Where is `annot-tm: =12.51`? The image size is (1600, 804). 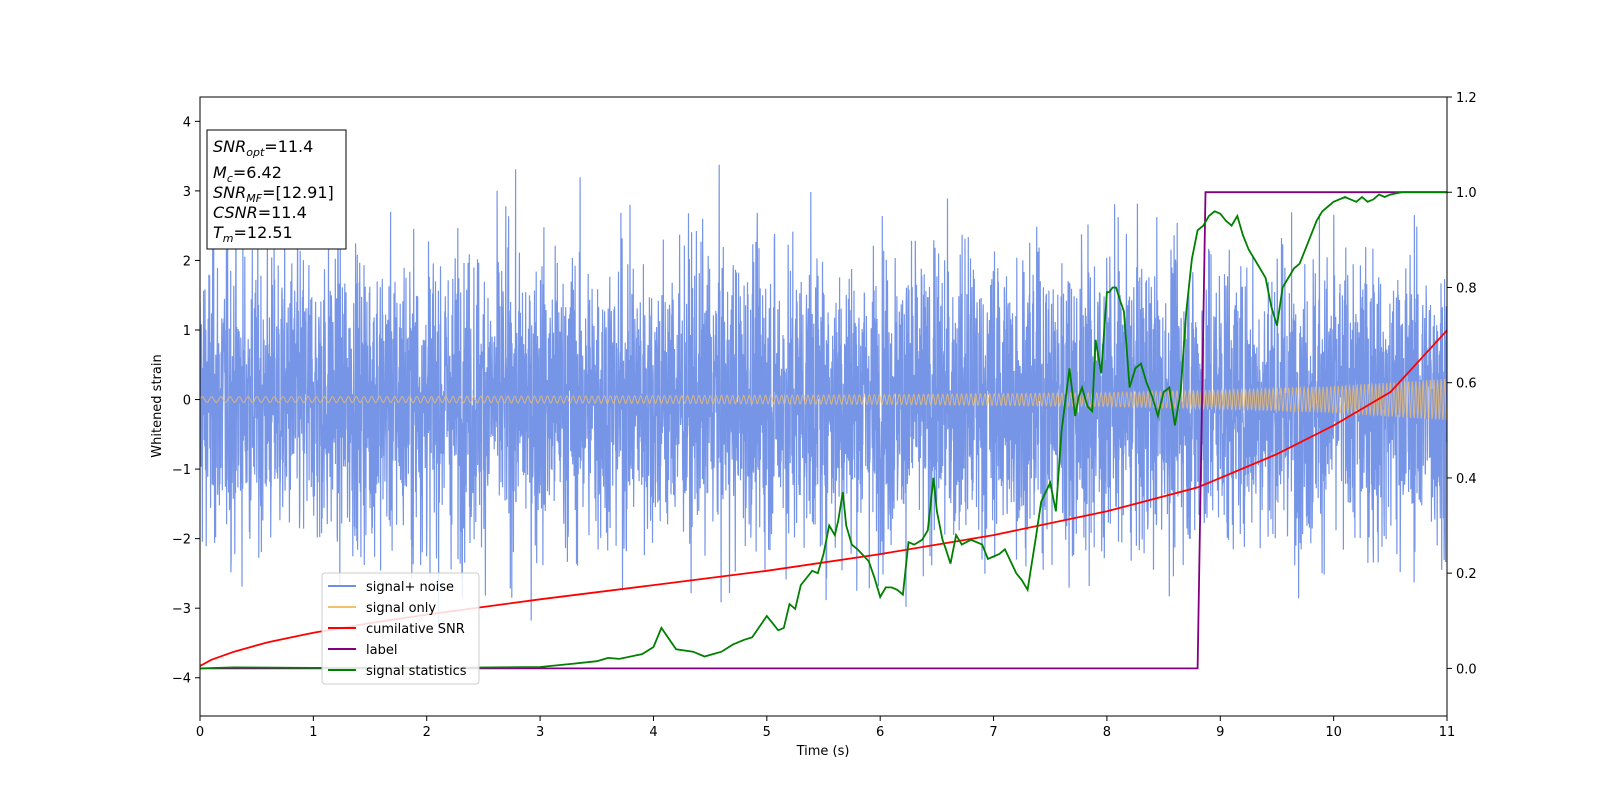 annot-tm: =12.51 is located at coordinates (263, 232).